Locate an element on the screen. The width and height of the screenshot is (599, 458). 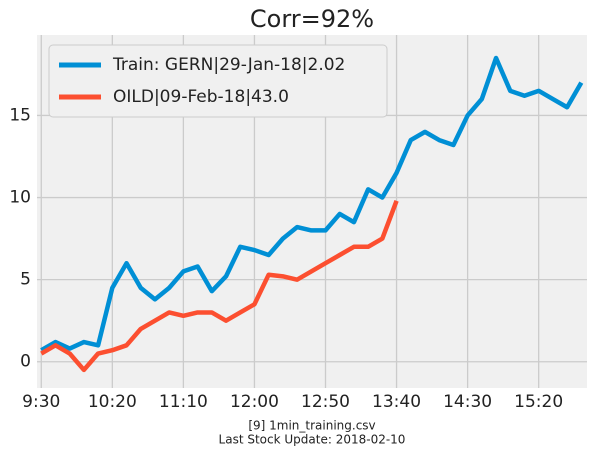
y-tick-label: 5 is located at coordinates (25, 280).